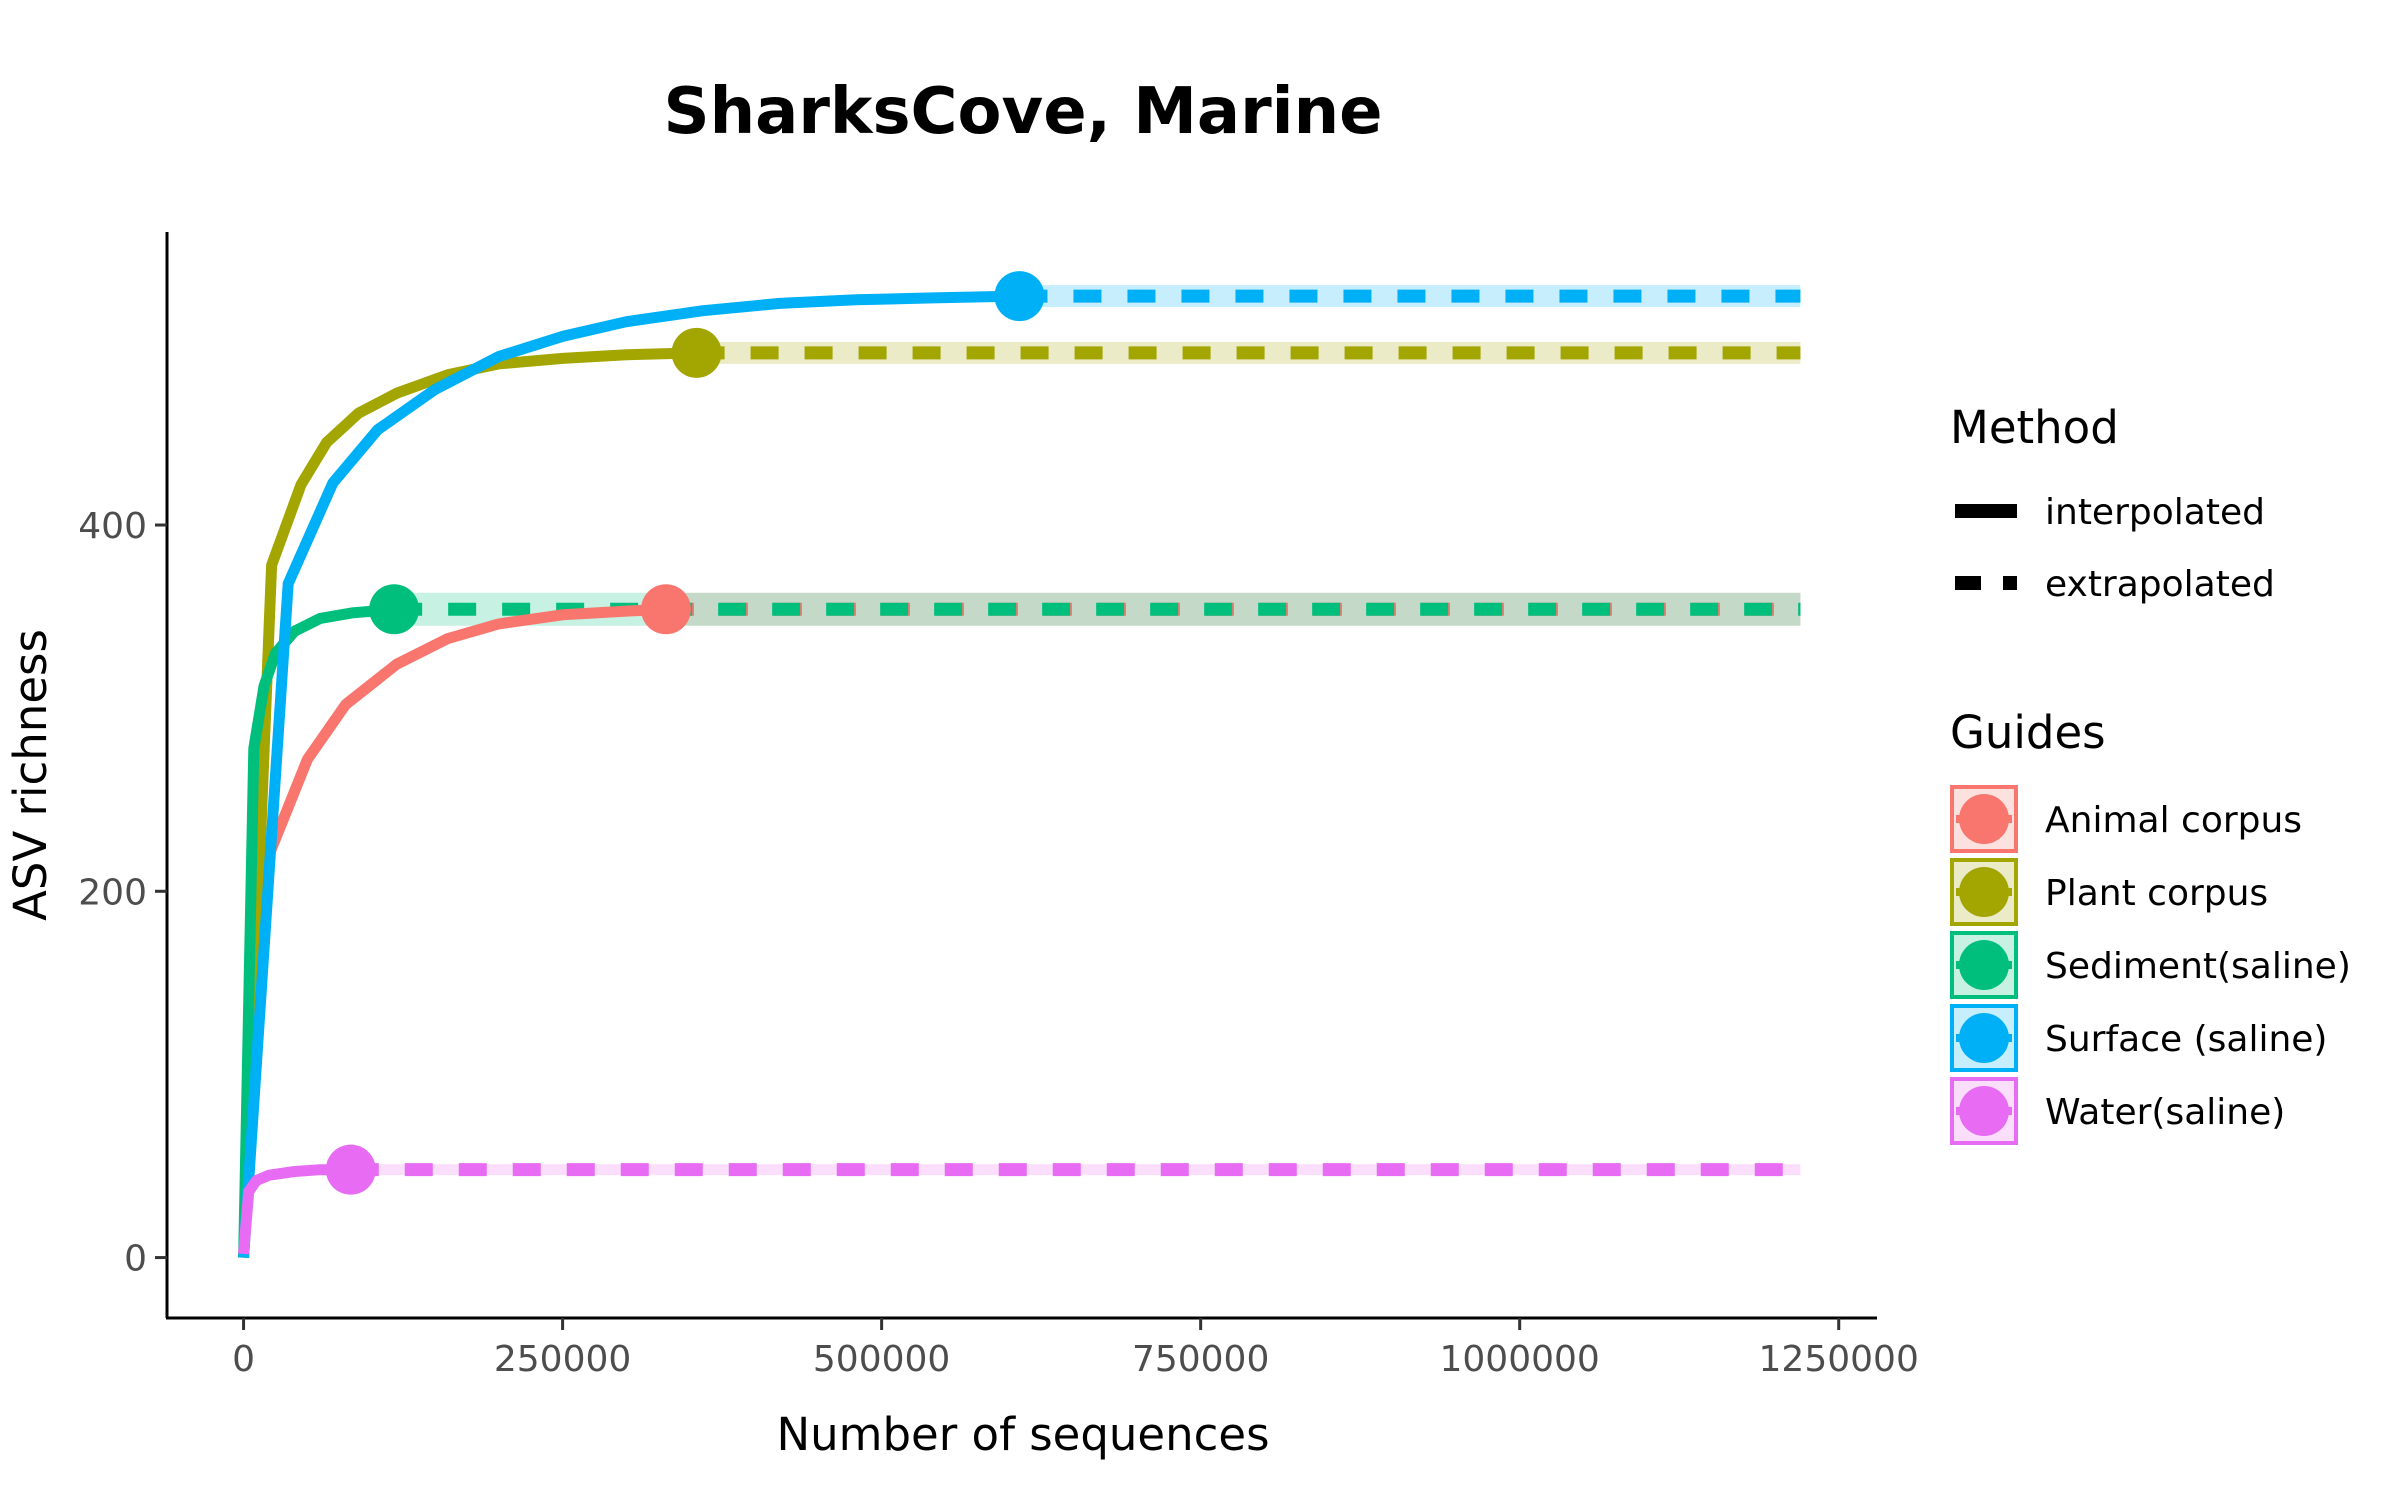  I want to click on x-tick-label: 250000, so click(562, 1359).